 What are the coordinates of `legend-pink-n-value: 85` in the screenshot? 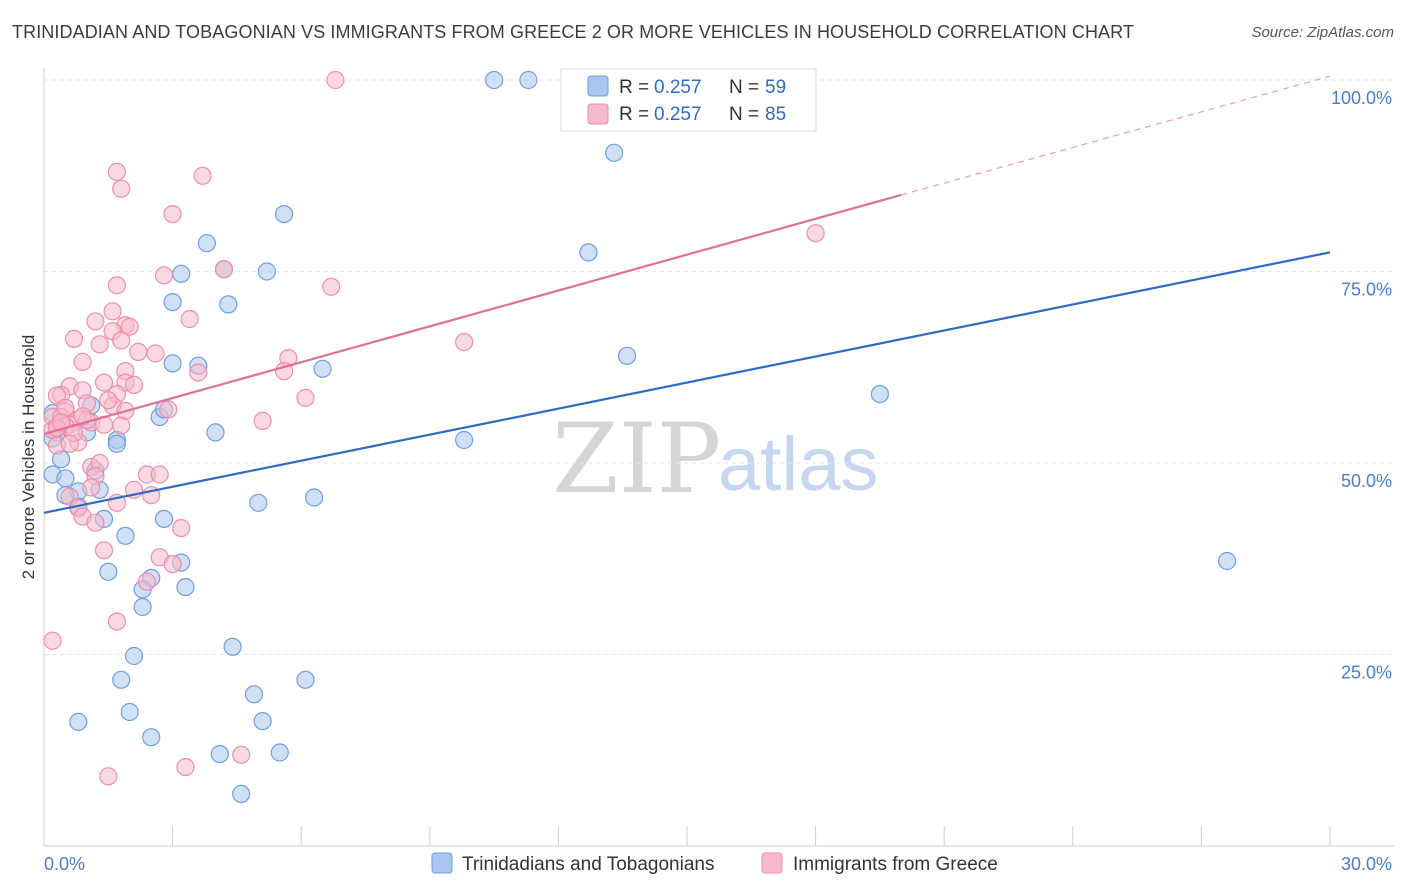 It's located at (775, 114).